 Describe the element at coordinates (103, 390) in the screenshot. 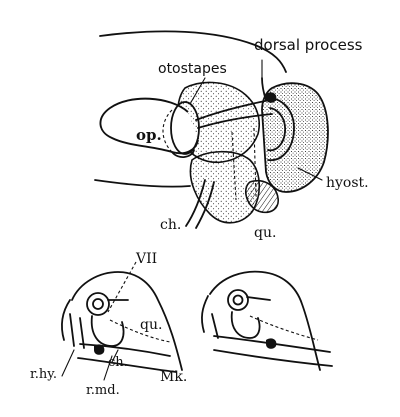

I see `label-r-md: r.md.` at that location.